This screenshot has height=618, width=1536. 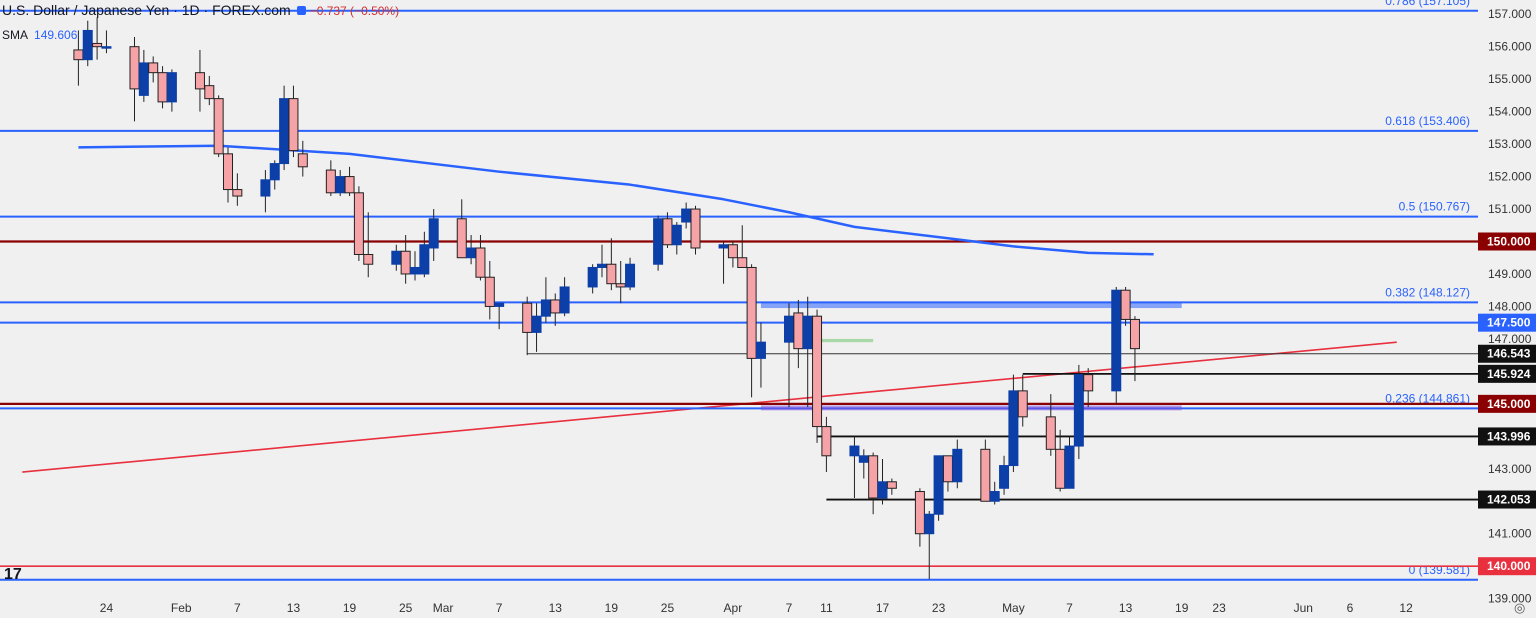 What do you see at coordinates (883, 608) in the screenshot?
I see `x-tick-label: 17` at bounding box center [883, 608].